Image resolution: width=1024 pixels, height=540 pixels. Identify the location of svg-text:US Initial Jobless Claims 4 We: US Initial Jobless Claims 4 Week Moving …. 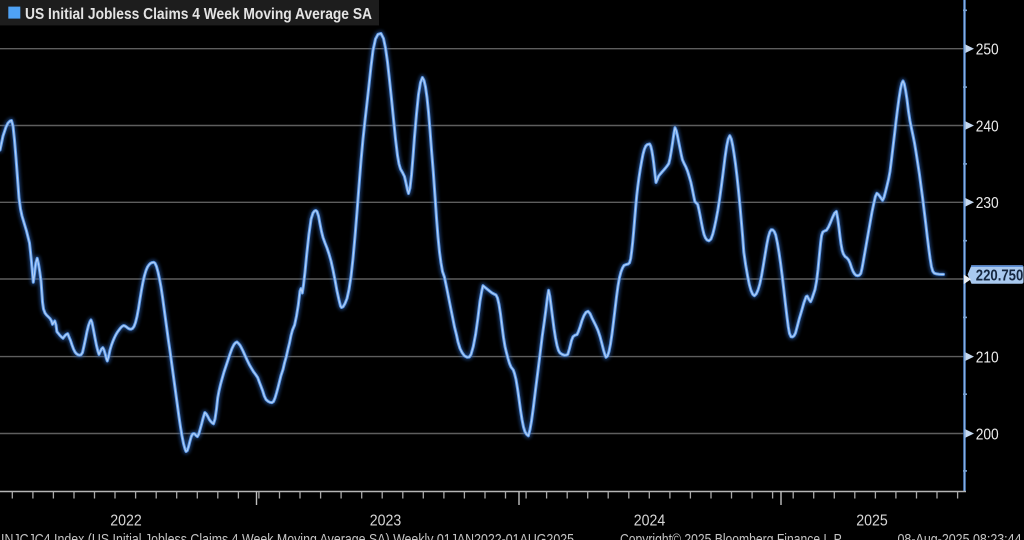
(198, 14).